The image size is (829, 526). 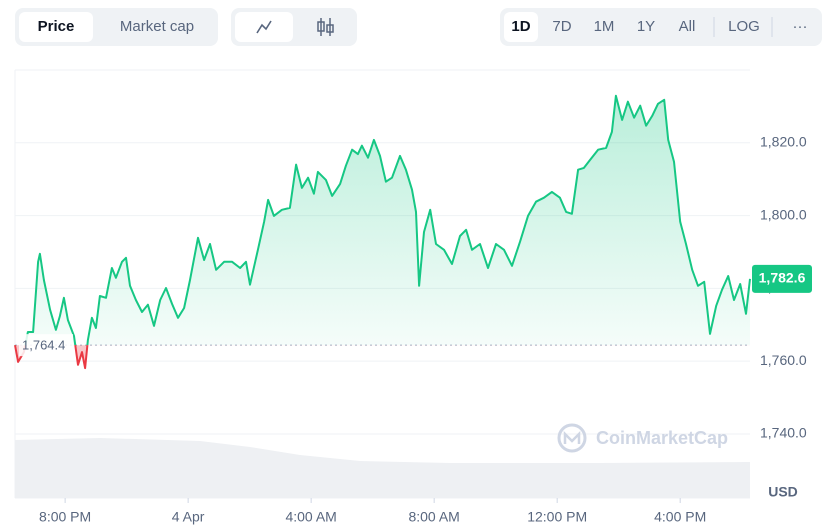 I want to click on range-button: 1D, so click(x=520, y=26).